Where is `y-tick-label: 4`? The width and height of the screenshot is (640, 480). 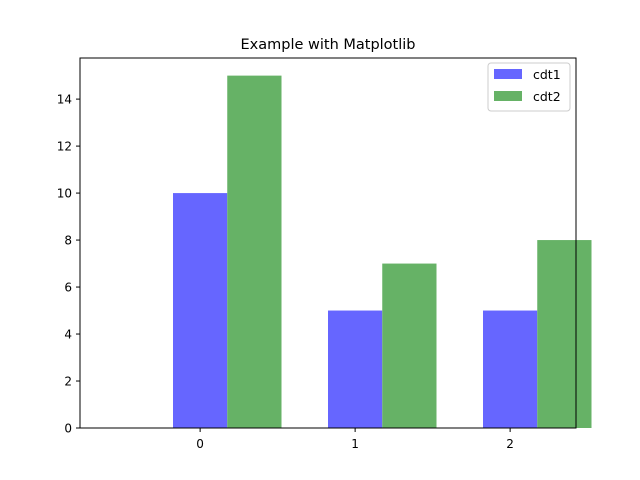 y-tick-label: 4 is located at coordinates (68, 335).